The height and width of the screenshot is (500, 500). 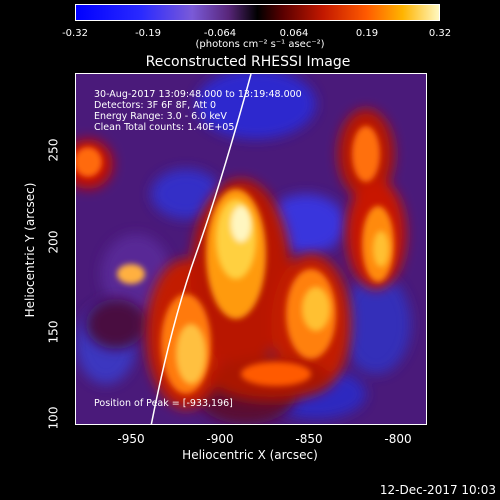 What do you see at coordinates (131, 439) in the screenshot?
I see `x-tick-label: -950` at bounding box center [131, 439].